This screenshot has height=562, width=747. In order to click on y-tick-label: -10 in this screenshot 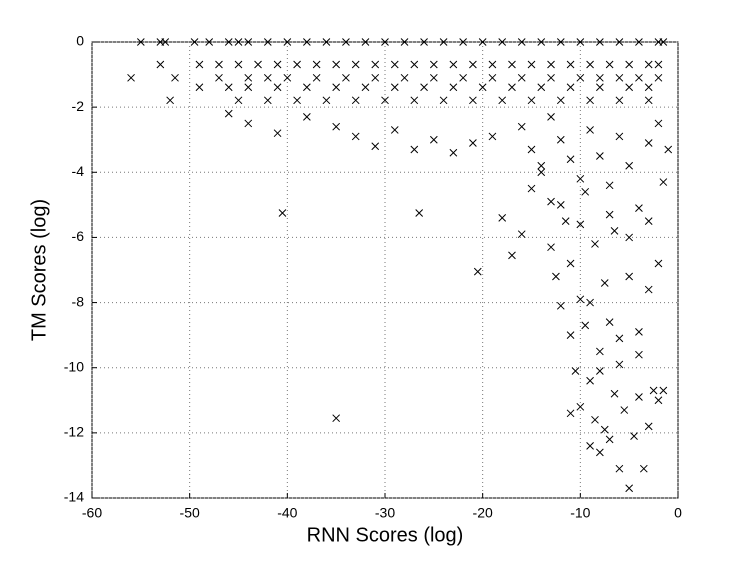, I will do `click(74, 366)`.